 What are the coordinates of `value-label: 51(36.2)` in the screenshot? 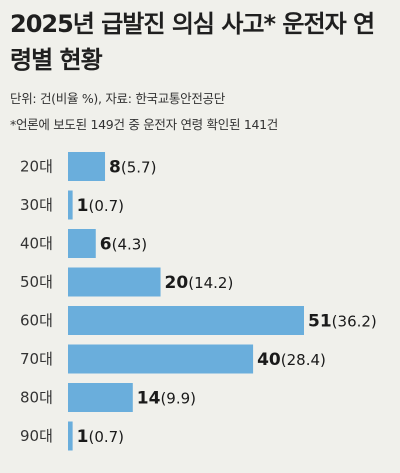 It's located at (342, 322).